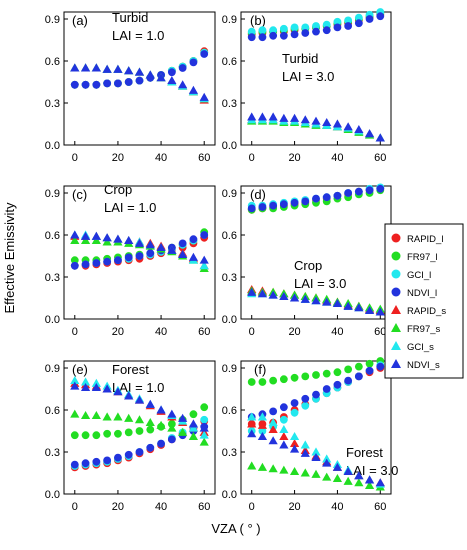 The width and height of the screenshot is (467, 550). What do you see at coordinates (426, 311) in the screenshot?
I see `legend-label: RAPID_s` at bounding box center [426, 311].